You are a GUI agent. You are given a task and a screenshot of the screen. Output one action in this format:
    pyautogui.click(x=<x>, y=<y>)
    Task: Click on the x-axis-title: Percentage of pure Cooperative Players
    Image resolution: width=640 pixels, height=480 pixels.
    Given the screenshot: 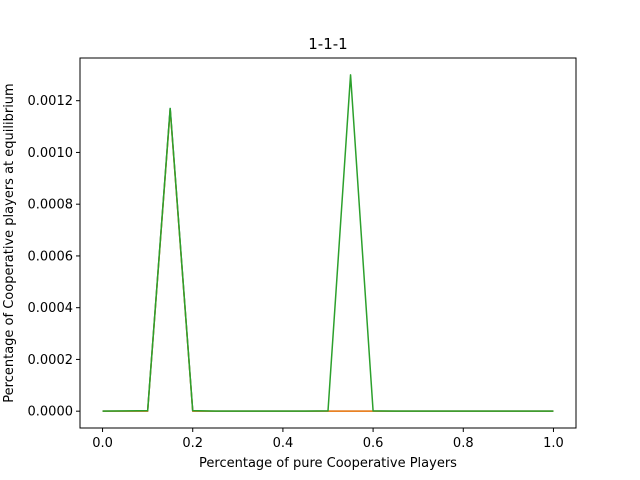 What is the action you would take?
    pyautogui.click(x=328, y=463)
    